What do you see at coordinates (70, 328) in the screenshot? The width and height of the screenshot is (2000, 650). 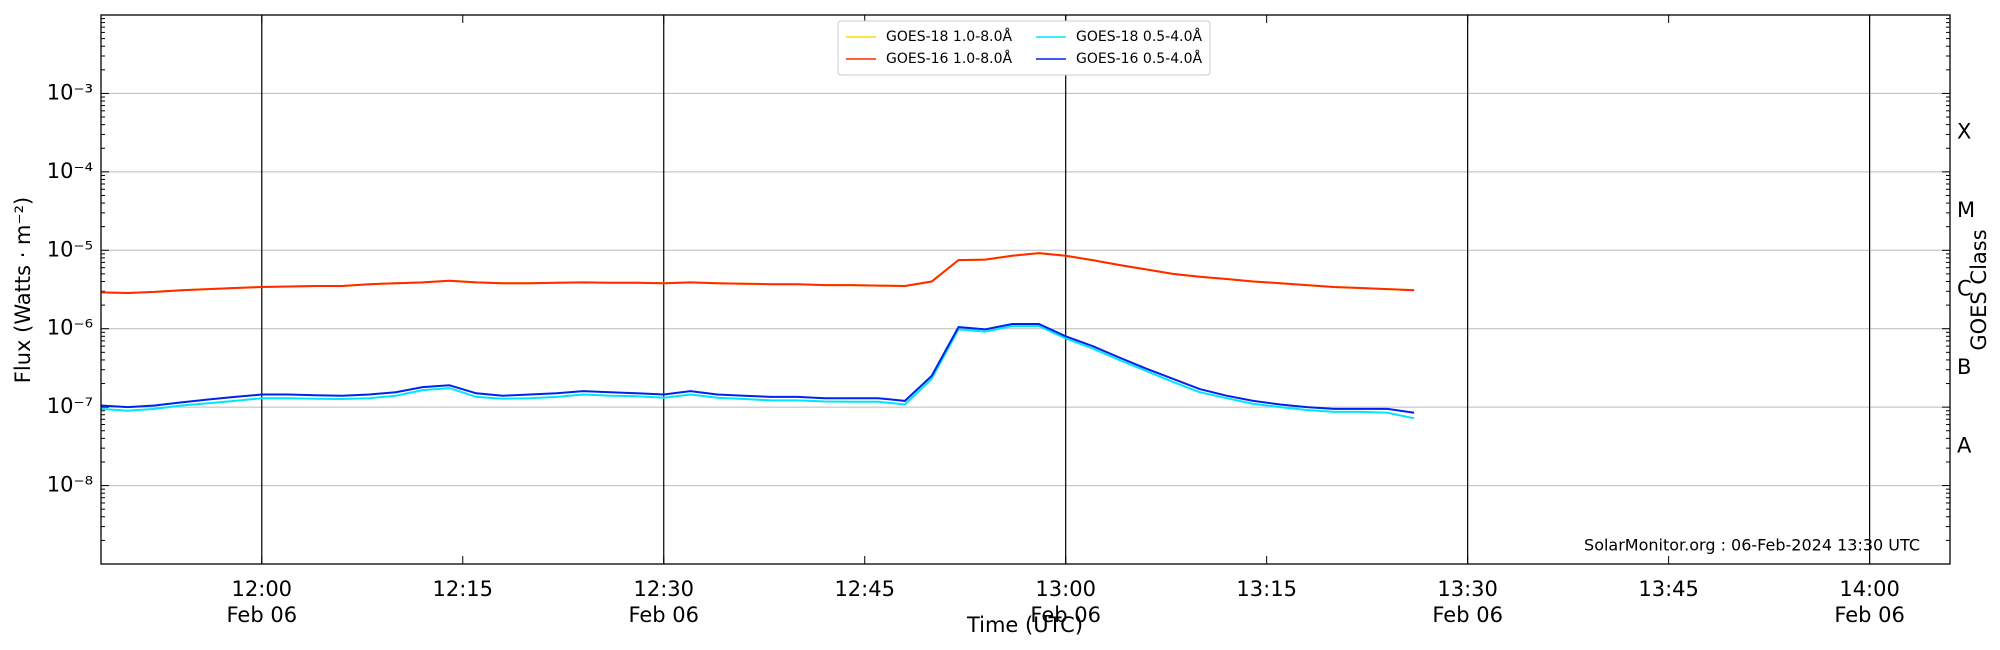 I see `y-tick-label: 10⁻⁶` at bounding box center [70, 328].